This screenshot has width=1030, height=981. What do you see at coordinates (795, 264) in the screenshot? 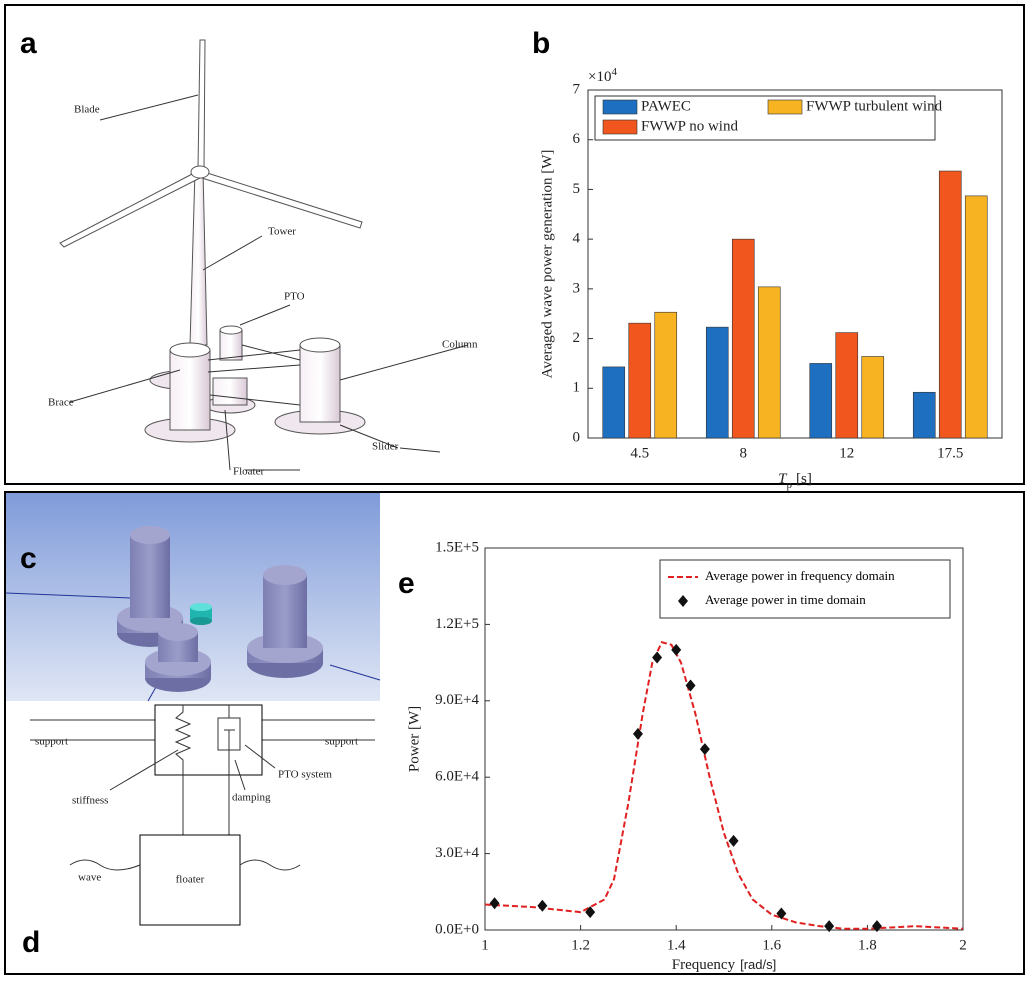
I see `plot-frame` at bounding box center [795, 264].